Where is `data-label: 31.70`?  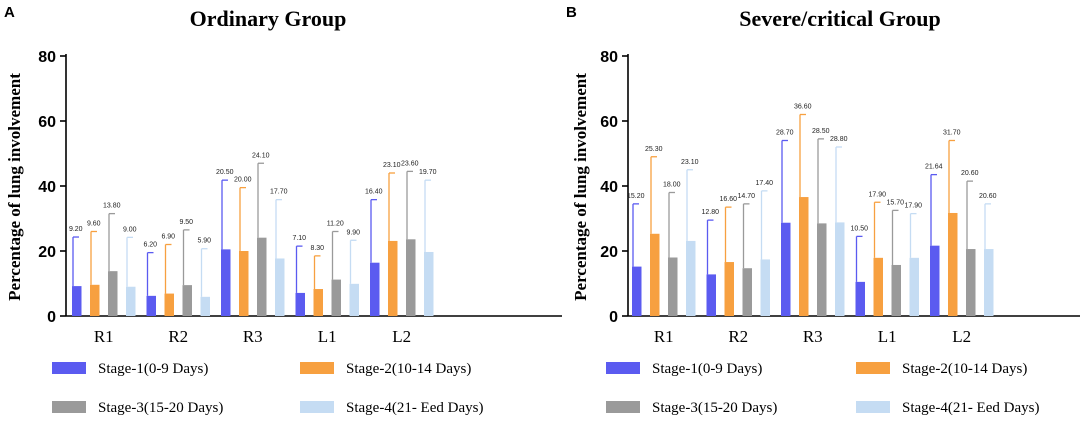
data-label: 31.70 is located at coordinates (952, 133).